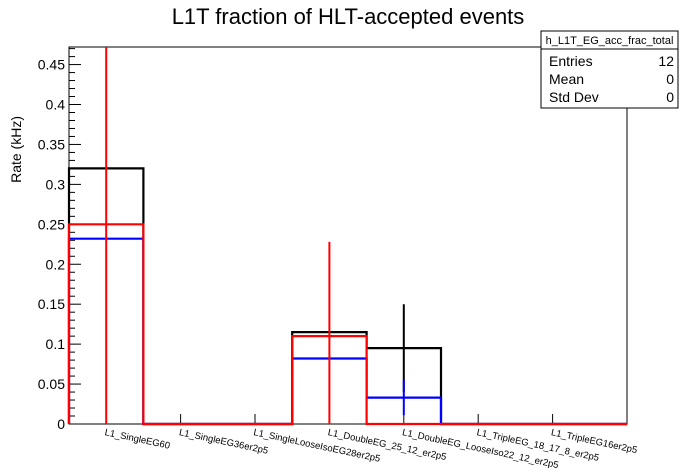 This screenshot has height=472, width=696. I want to click on y-axis-ticks, so click(75, 236).